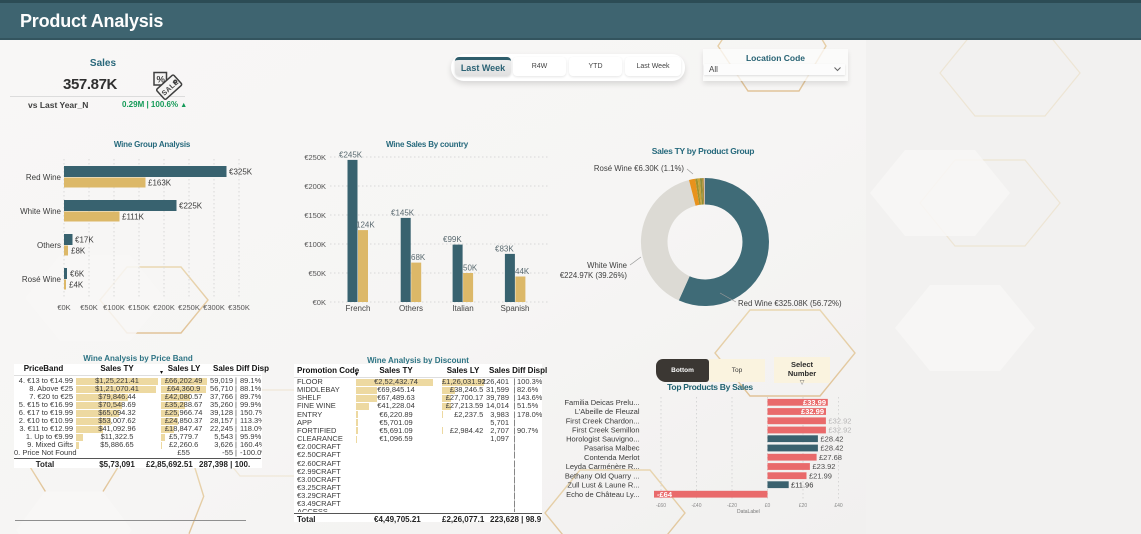  Describe the element at coordinates (606, 430) in the screenshot. I see `svg-text: First Creek Semillon` at that location.